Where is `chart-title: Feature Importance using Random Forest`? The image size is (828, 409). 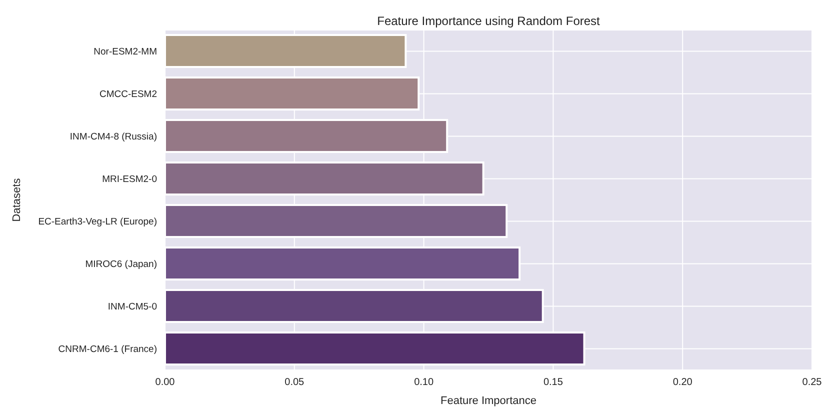
chart-title: Feature Importance using Random Forest is located at coordinates (488, 21).